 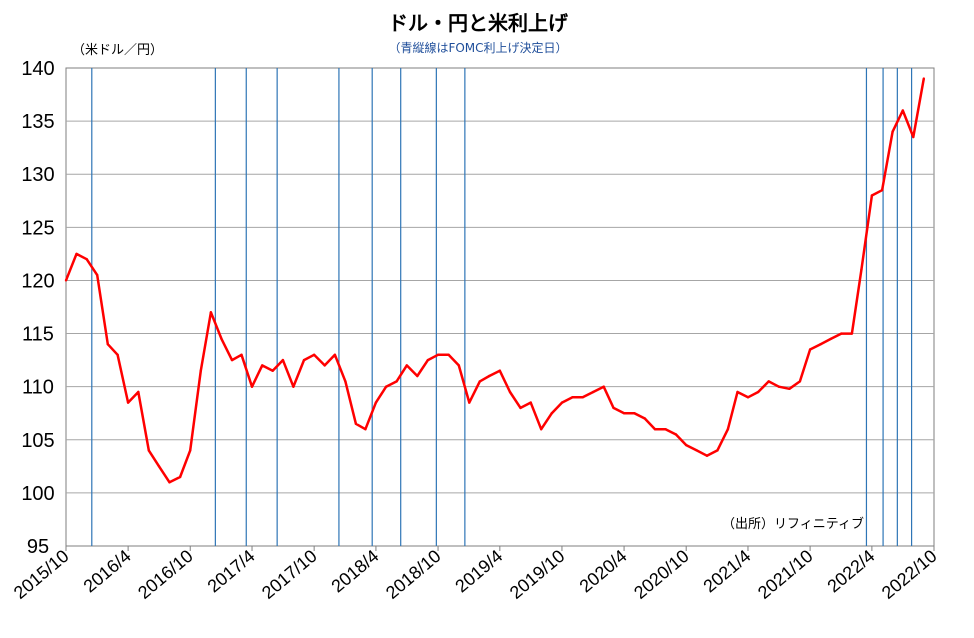 What do you see at coordinates (537, 574) in the screenshot?
I see `x-tick-label: 2019/10` at bounding box center [537, 574].